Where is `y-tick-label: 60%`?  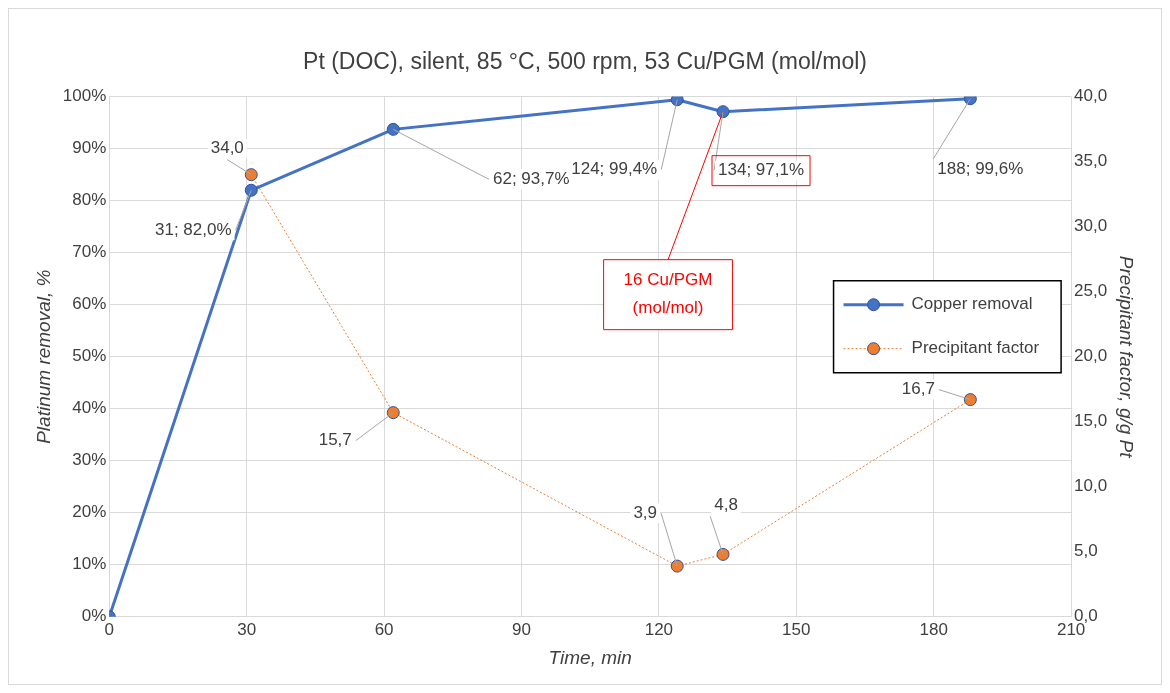
y-tick-label: 60% is located at coordinates (89, 304).